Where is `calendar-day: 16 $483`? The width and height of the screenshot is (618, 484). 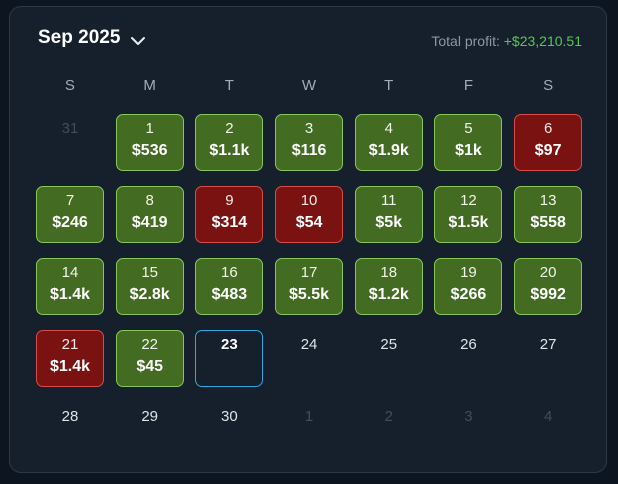 calendar-day: 16 $483 is located at coordinates (229, 286).